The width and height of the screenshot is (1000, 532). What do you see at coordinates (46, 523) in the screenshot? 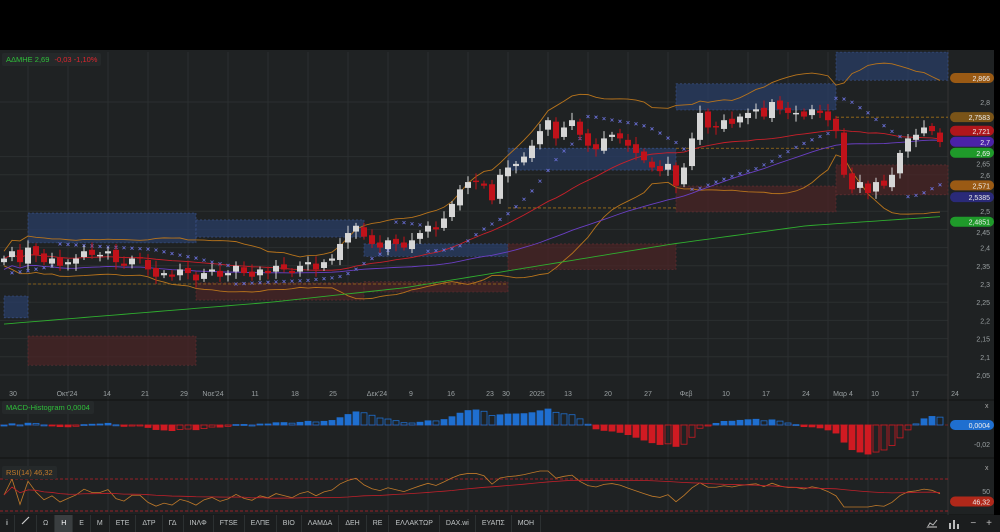
I see `toolbar-item: Ω` at bounding box center [46, 523].